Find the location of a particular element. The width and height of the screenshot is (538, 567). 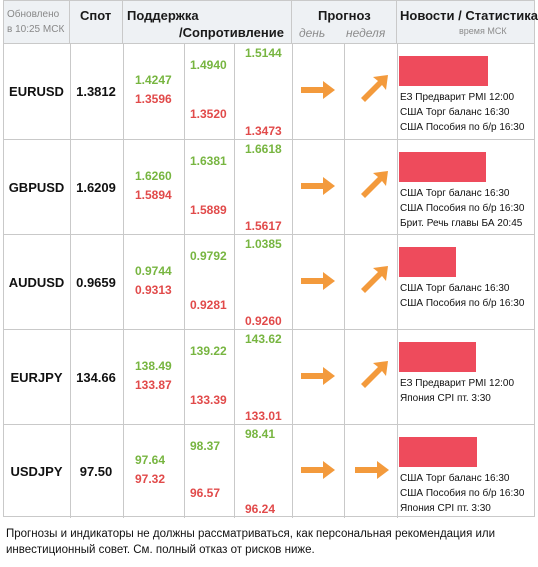

week-header: неделя is located at coordinates (366, 33).